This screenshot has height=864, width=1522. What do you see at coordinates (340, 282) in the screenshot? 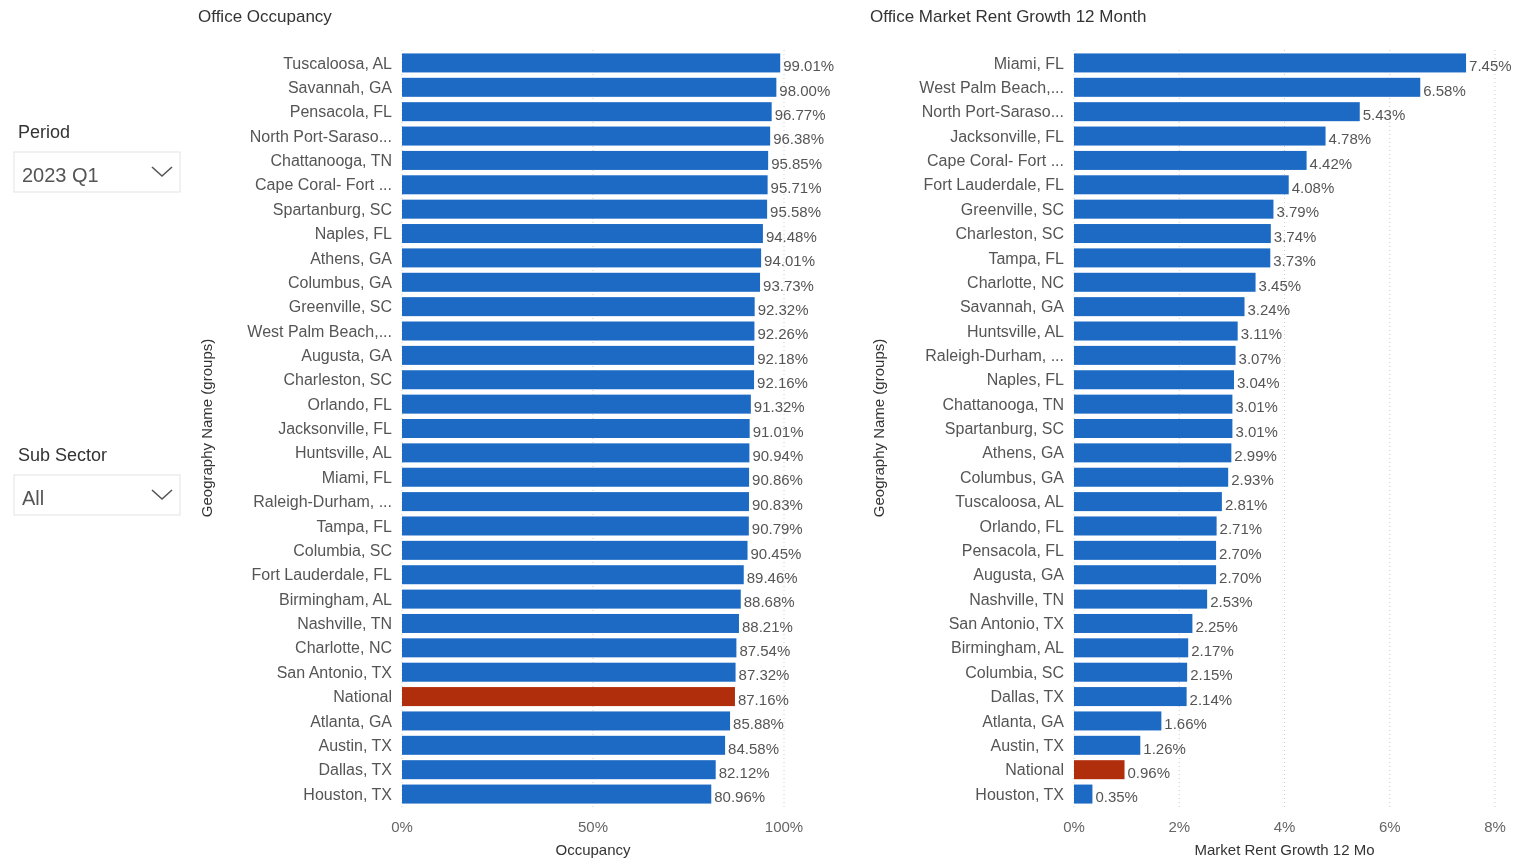
I see `y-tick-label: Columbus, GA` at bounding box center [340, 282].